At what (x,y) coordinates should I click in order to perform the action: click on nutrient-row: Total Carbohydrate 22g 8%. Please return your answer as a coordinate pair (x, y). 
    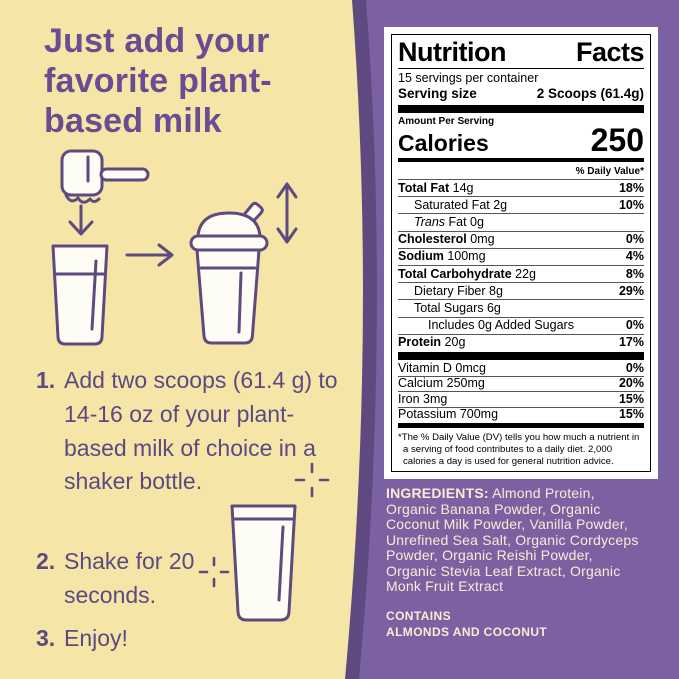
    Looking at the image, I should click on (521, 275).